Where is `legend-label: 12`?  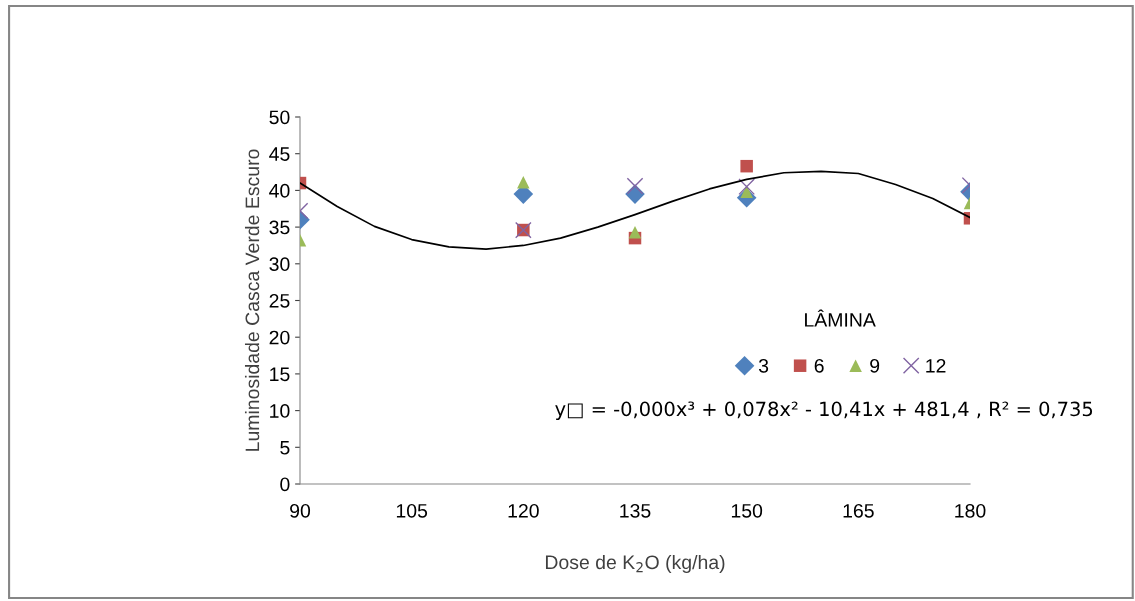
legend-label: 12 is located at coordinates (936, 365).